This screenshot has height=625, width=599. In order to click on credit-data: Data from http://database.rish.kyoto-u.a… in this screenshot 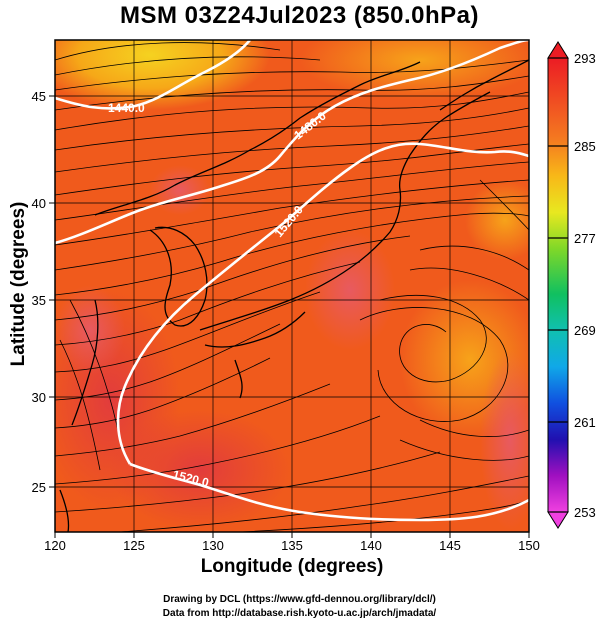, I will do `click(299, 613)`.